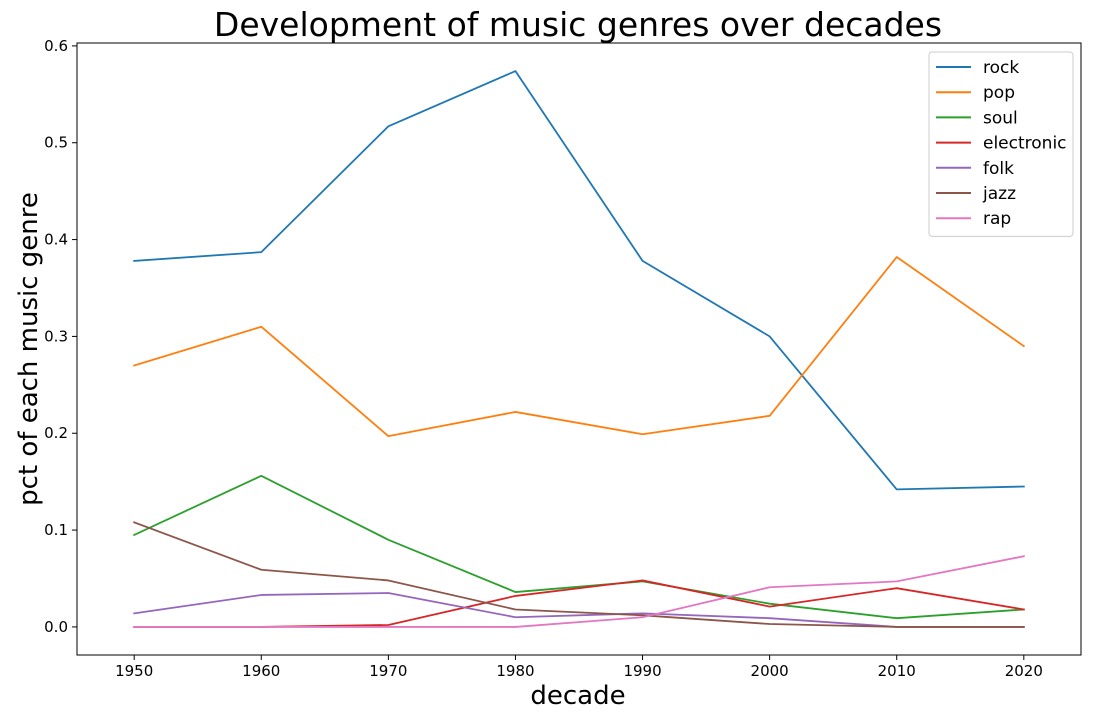 The image size is (1096, 717). I want to click on legend-label-jazz: jazz, so click(999, 194).